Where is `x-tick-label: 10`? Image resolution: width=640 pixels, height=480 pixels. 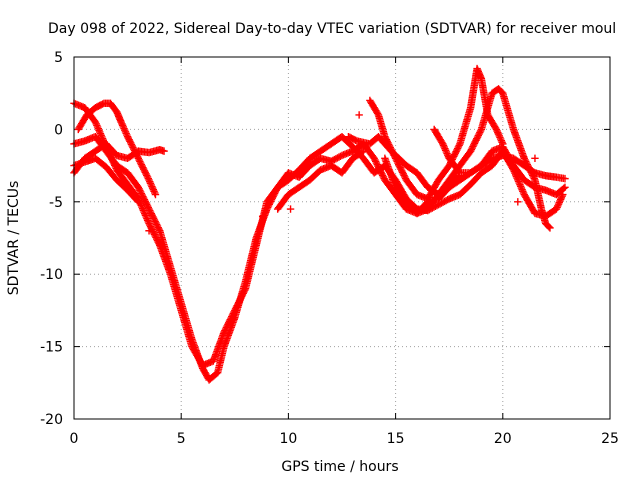
x-tick-label: 10 is located at coordinates (288, 439).